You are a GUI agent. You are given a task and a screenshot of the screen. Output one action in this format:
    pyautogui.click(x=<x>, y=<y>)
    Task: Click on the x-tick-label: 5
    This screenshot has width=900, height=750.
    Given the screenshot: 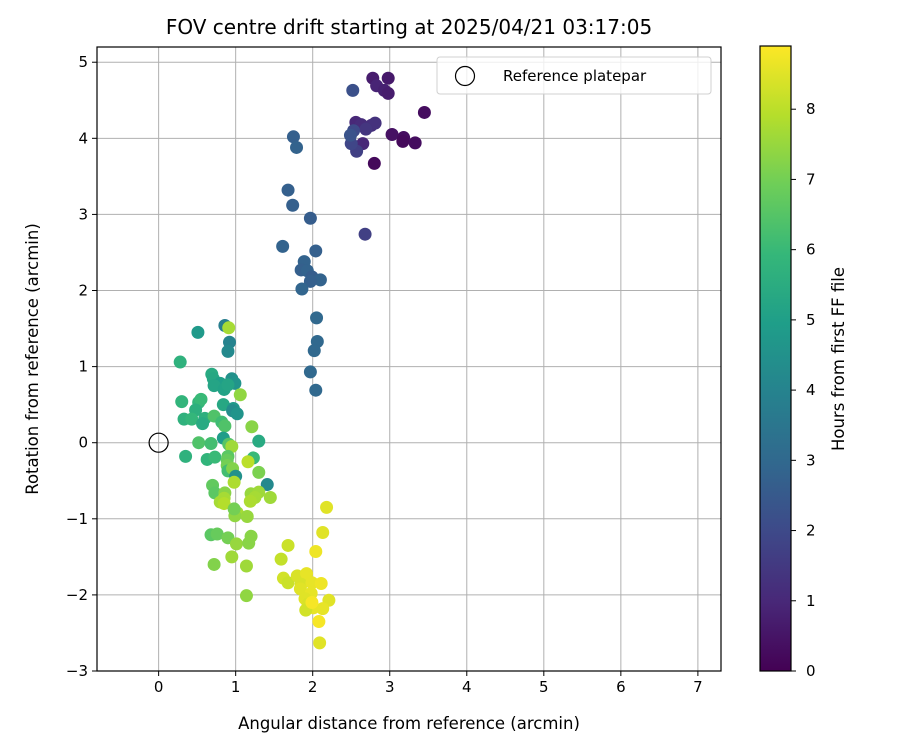 What is the action you would take?
    pyautogui.click(x=544, y=687)
    